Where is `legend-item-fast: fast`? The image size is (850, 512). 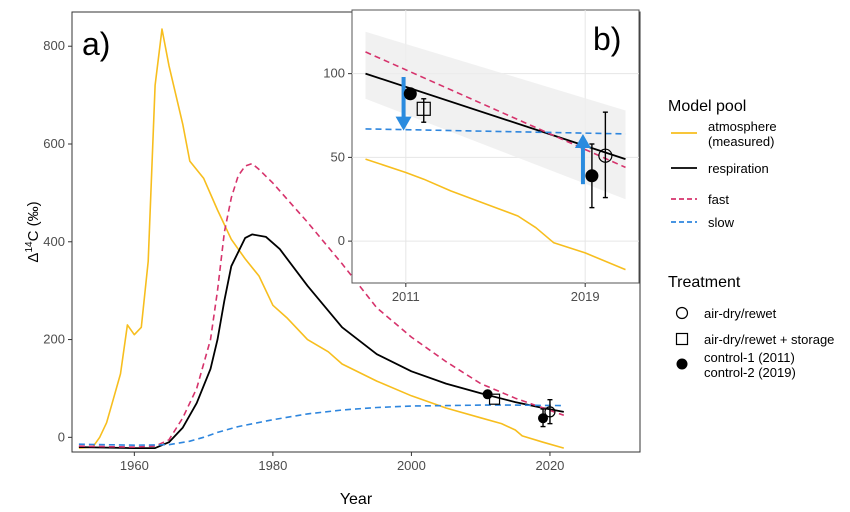 legend-item-fast: fast is located at coordinates (700, 199).